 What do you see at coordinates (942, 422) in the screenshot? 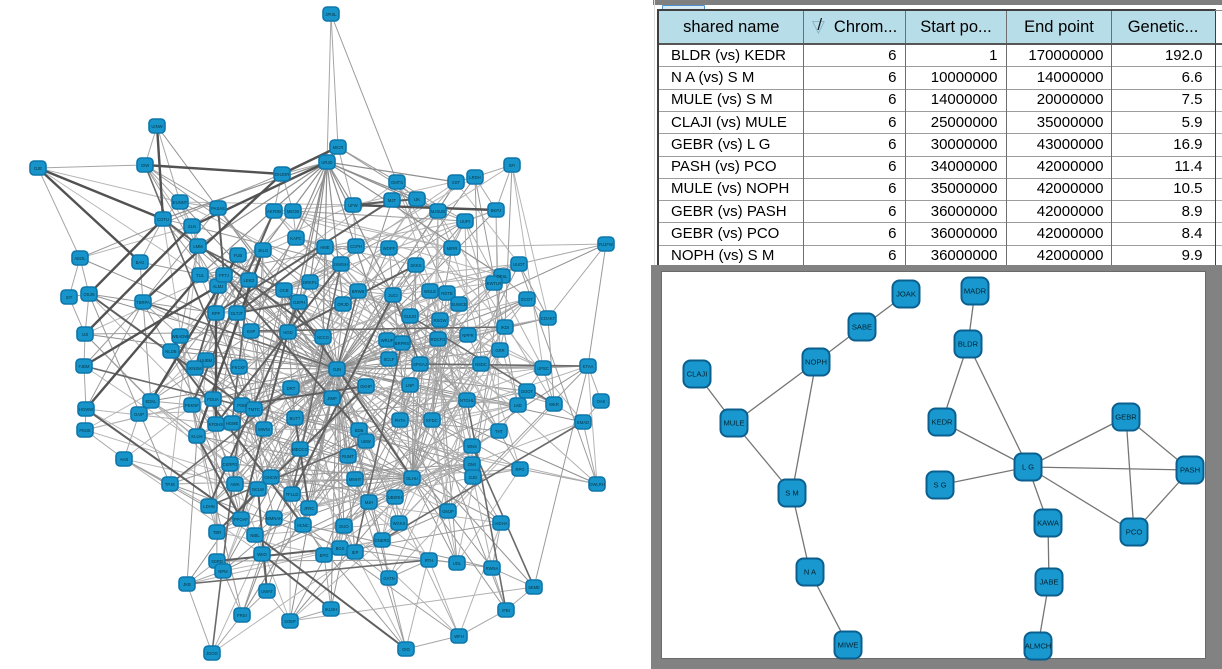
I see `svg-text: KEDR` at bounding box center [942, 422].